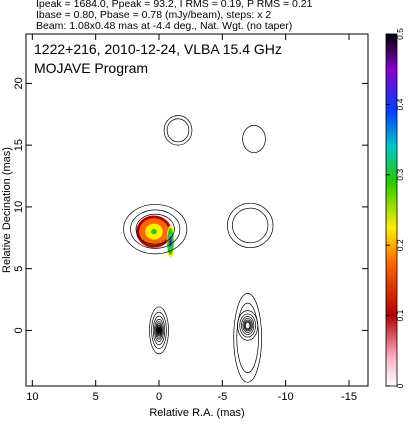 The image size is (409, 424). I want to click on x-tick-label: 10, so click(32, 397).